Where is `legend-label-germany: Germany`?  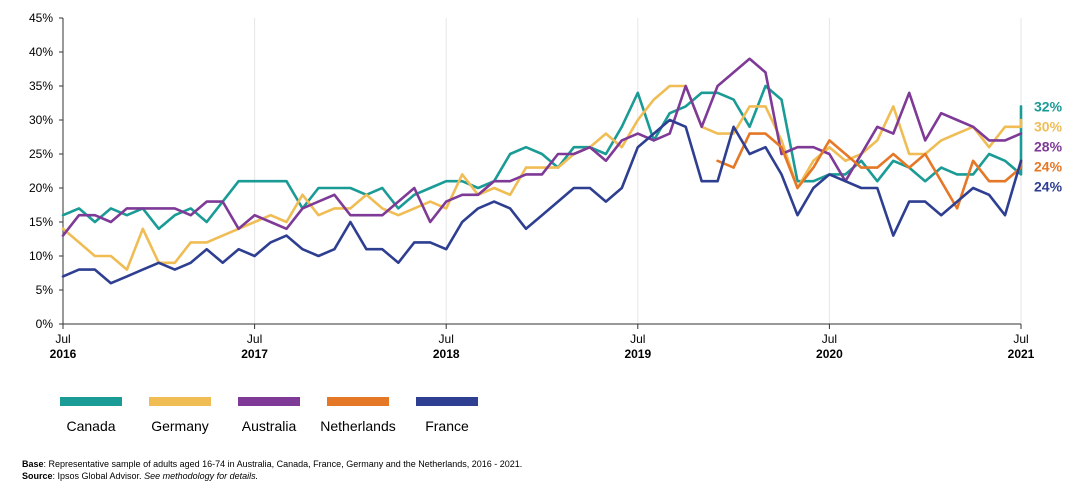
legend-label-germany: Germany is located at coordinates (180, 426).